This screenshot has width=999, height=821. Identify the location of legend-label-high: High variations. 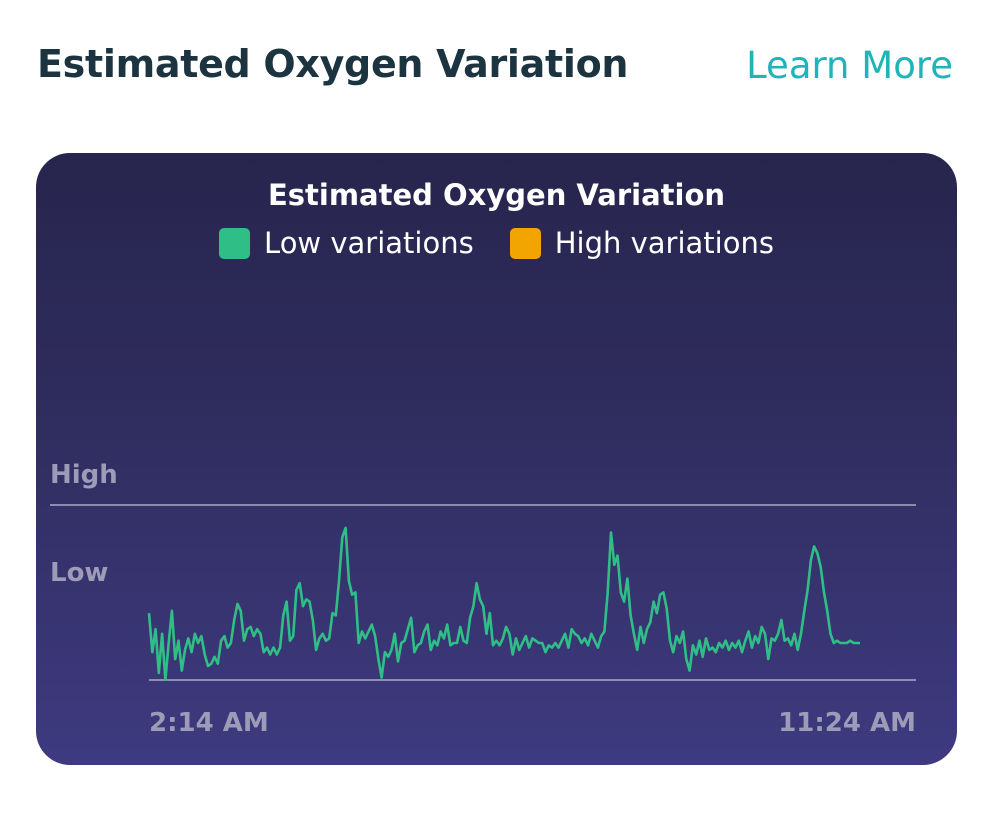
(664, 243).